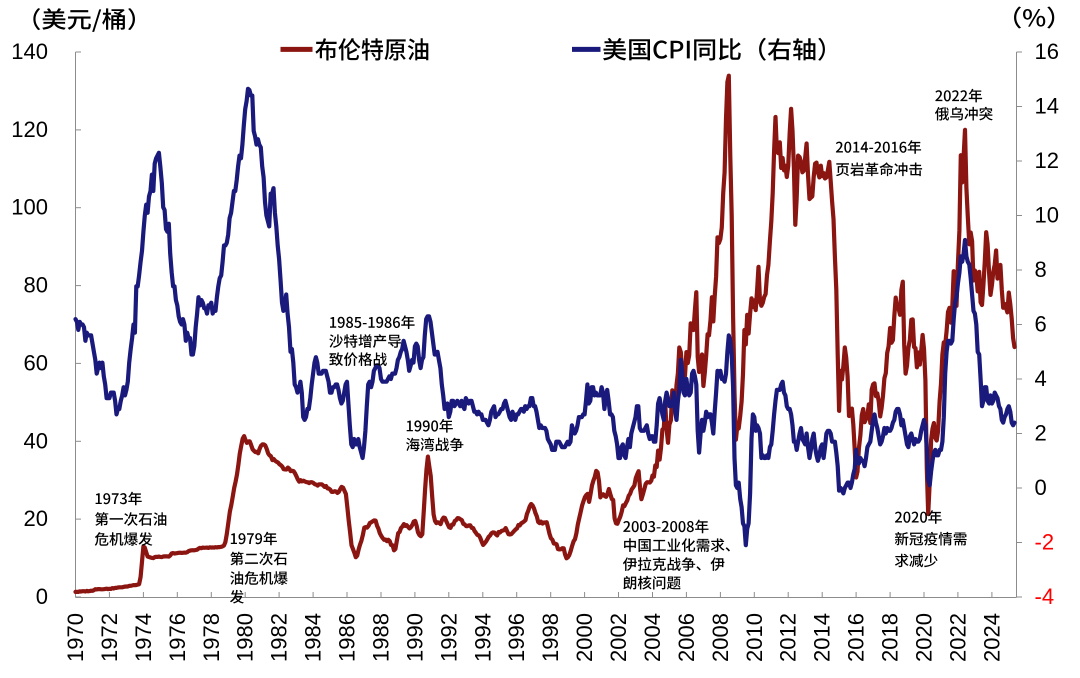  Describe the element at coordinates (652, 637) in the screenshot. I see `svg-text: 2004` at that location.